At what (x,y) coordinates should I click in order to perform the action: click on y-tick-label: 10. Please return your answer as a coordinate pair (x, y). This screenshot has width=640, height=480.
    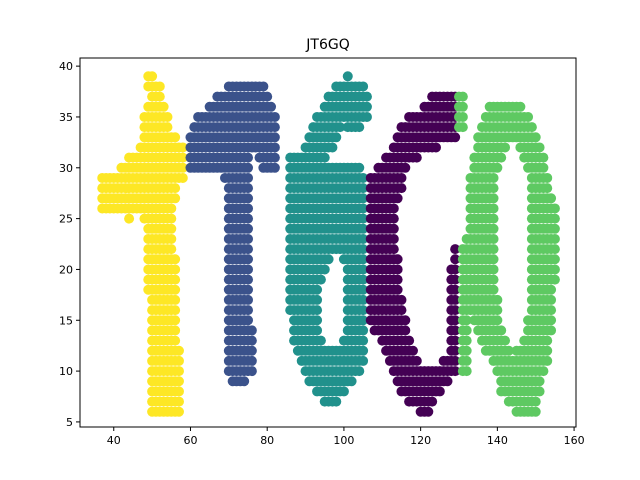
    Looking at the image, I should click on (66, 371).